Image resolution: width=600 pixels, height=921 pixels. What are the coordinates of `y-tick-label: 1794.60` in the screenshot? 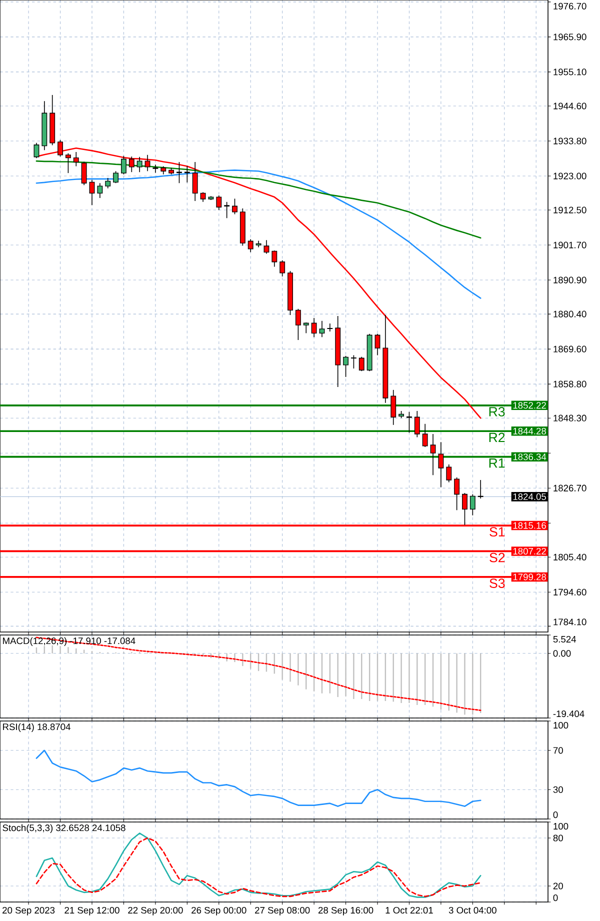 It's located at (570, 592).